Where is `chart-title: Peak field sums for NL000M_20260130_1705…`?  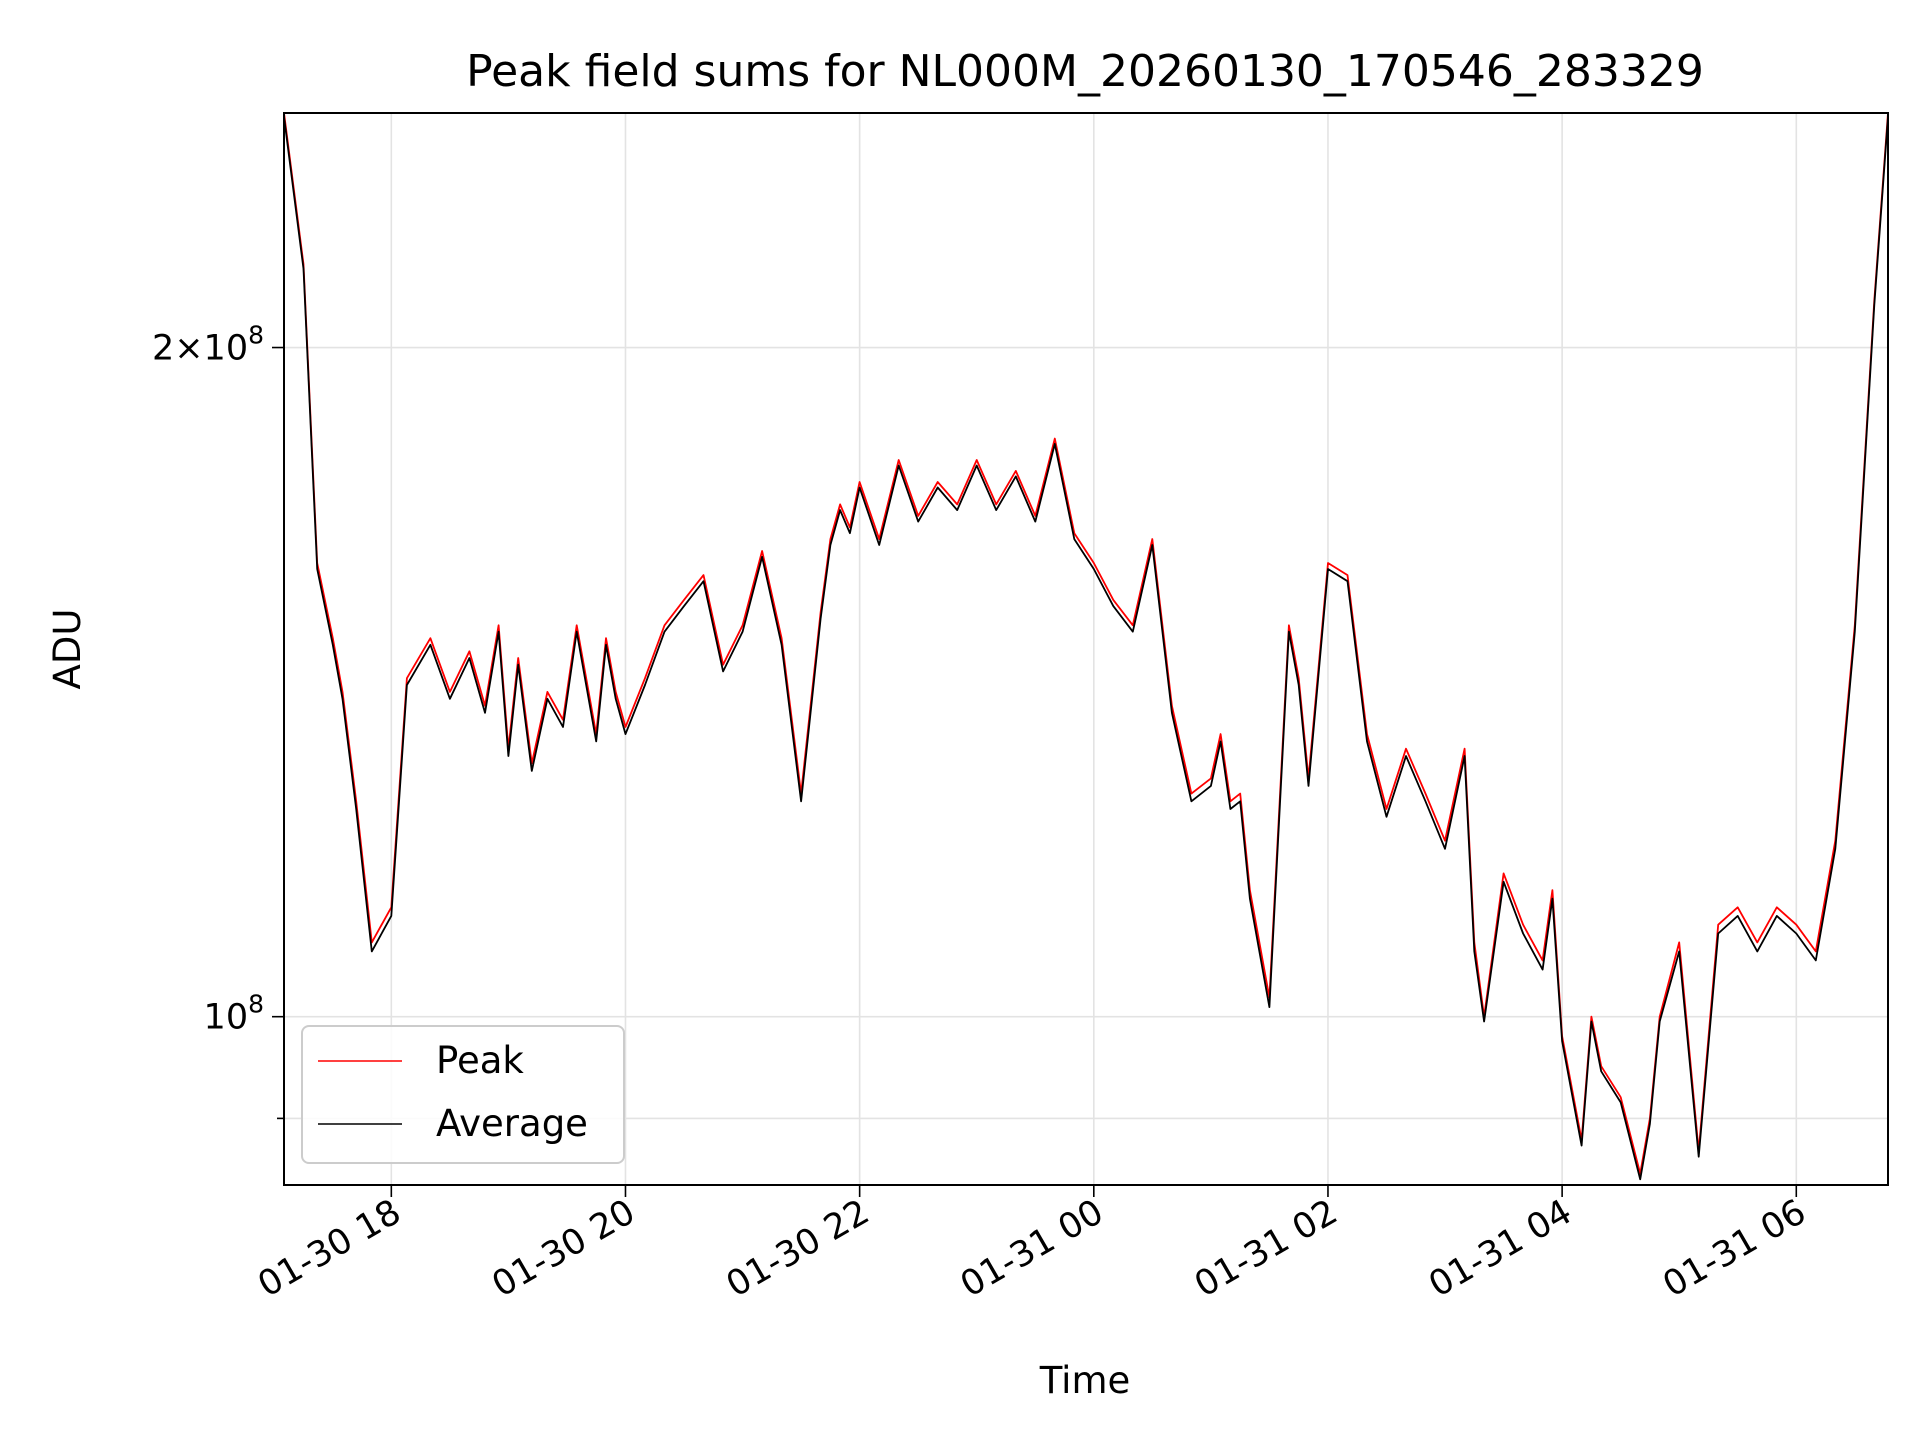
chart-title: Peak field sums for NL000M_20260130_1705… is located at coordinates (1085, 71).